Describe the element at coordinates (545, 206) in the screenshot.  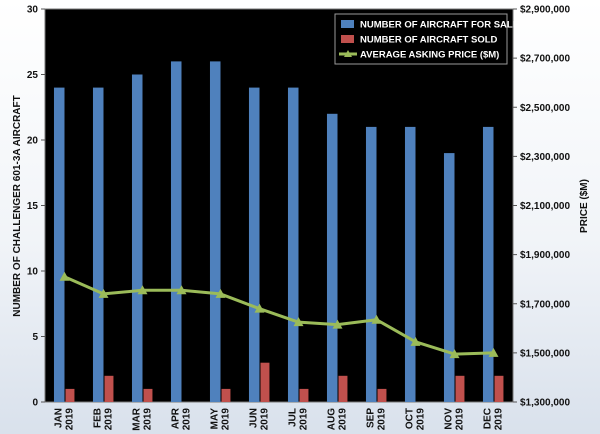
I see `y2-tick-label: $2,100,000` at that location.